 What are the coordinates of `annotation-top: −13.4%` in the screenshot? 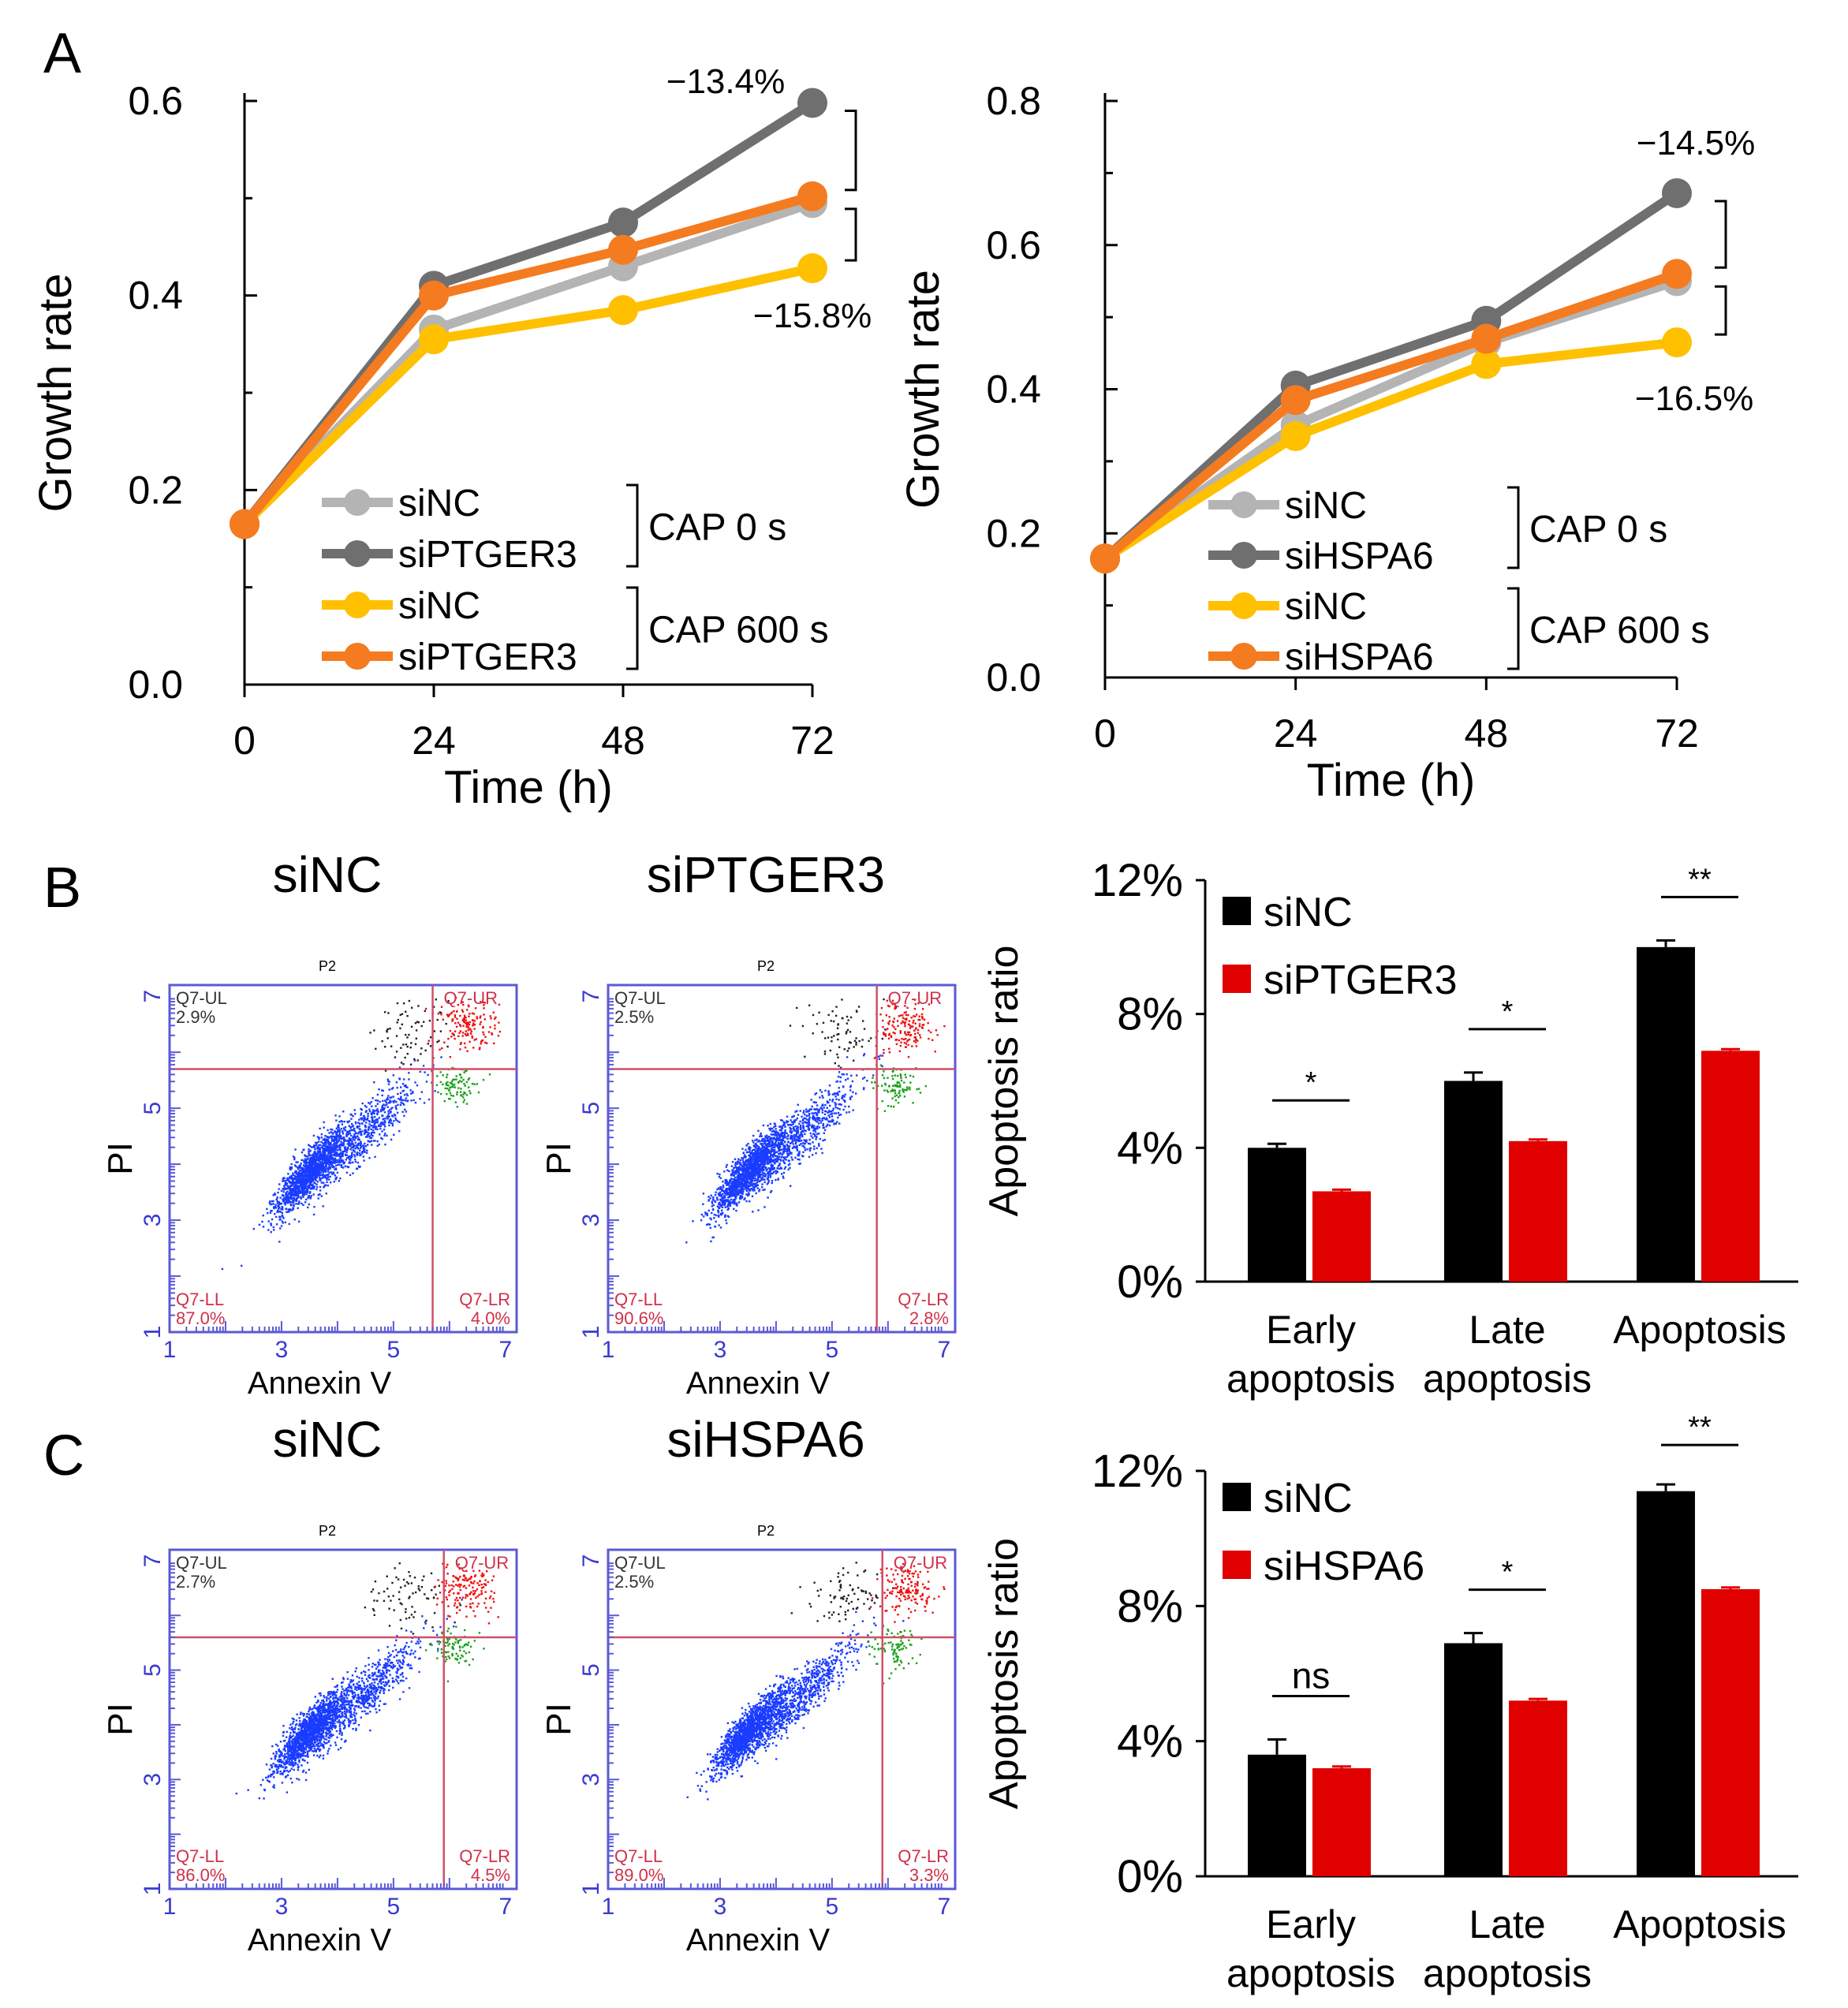 It's located at (725, 81).